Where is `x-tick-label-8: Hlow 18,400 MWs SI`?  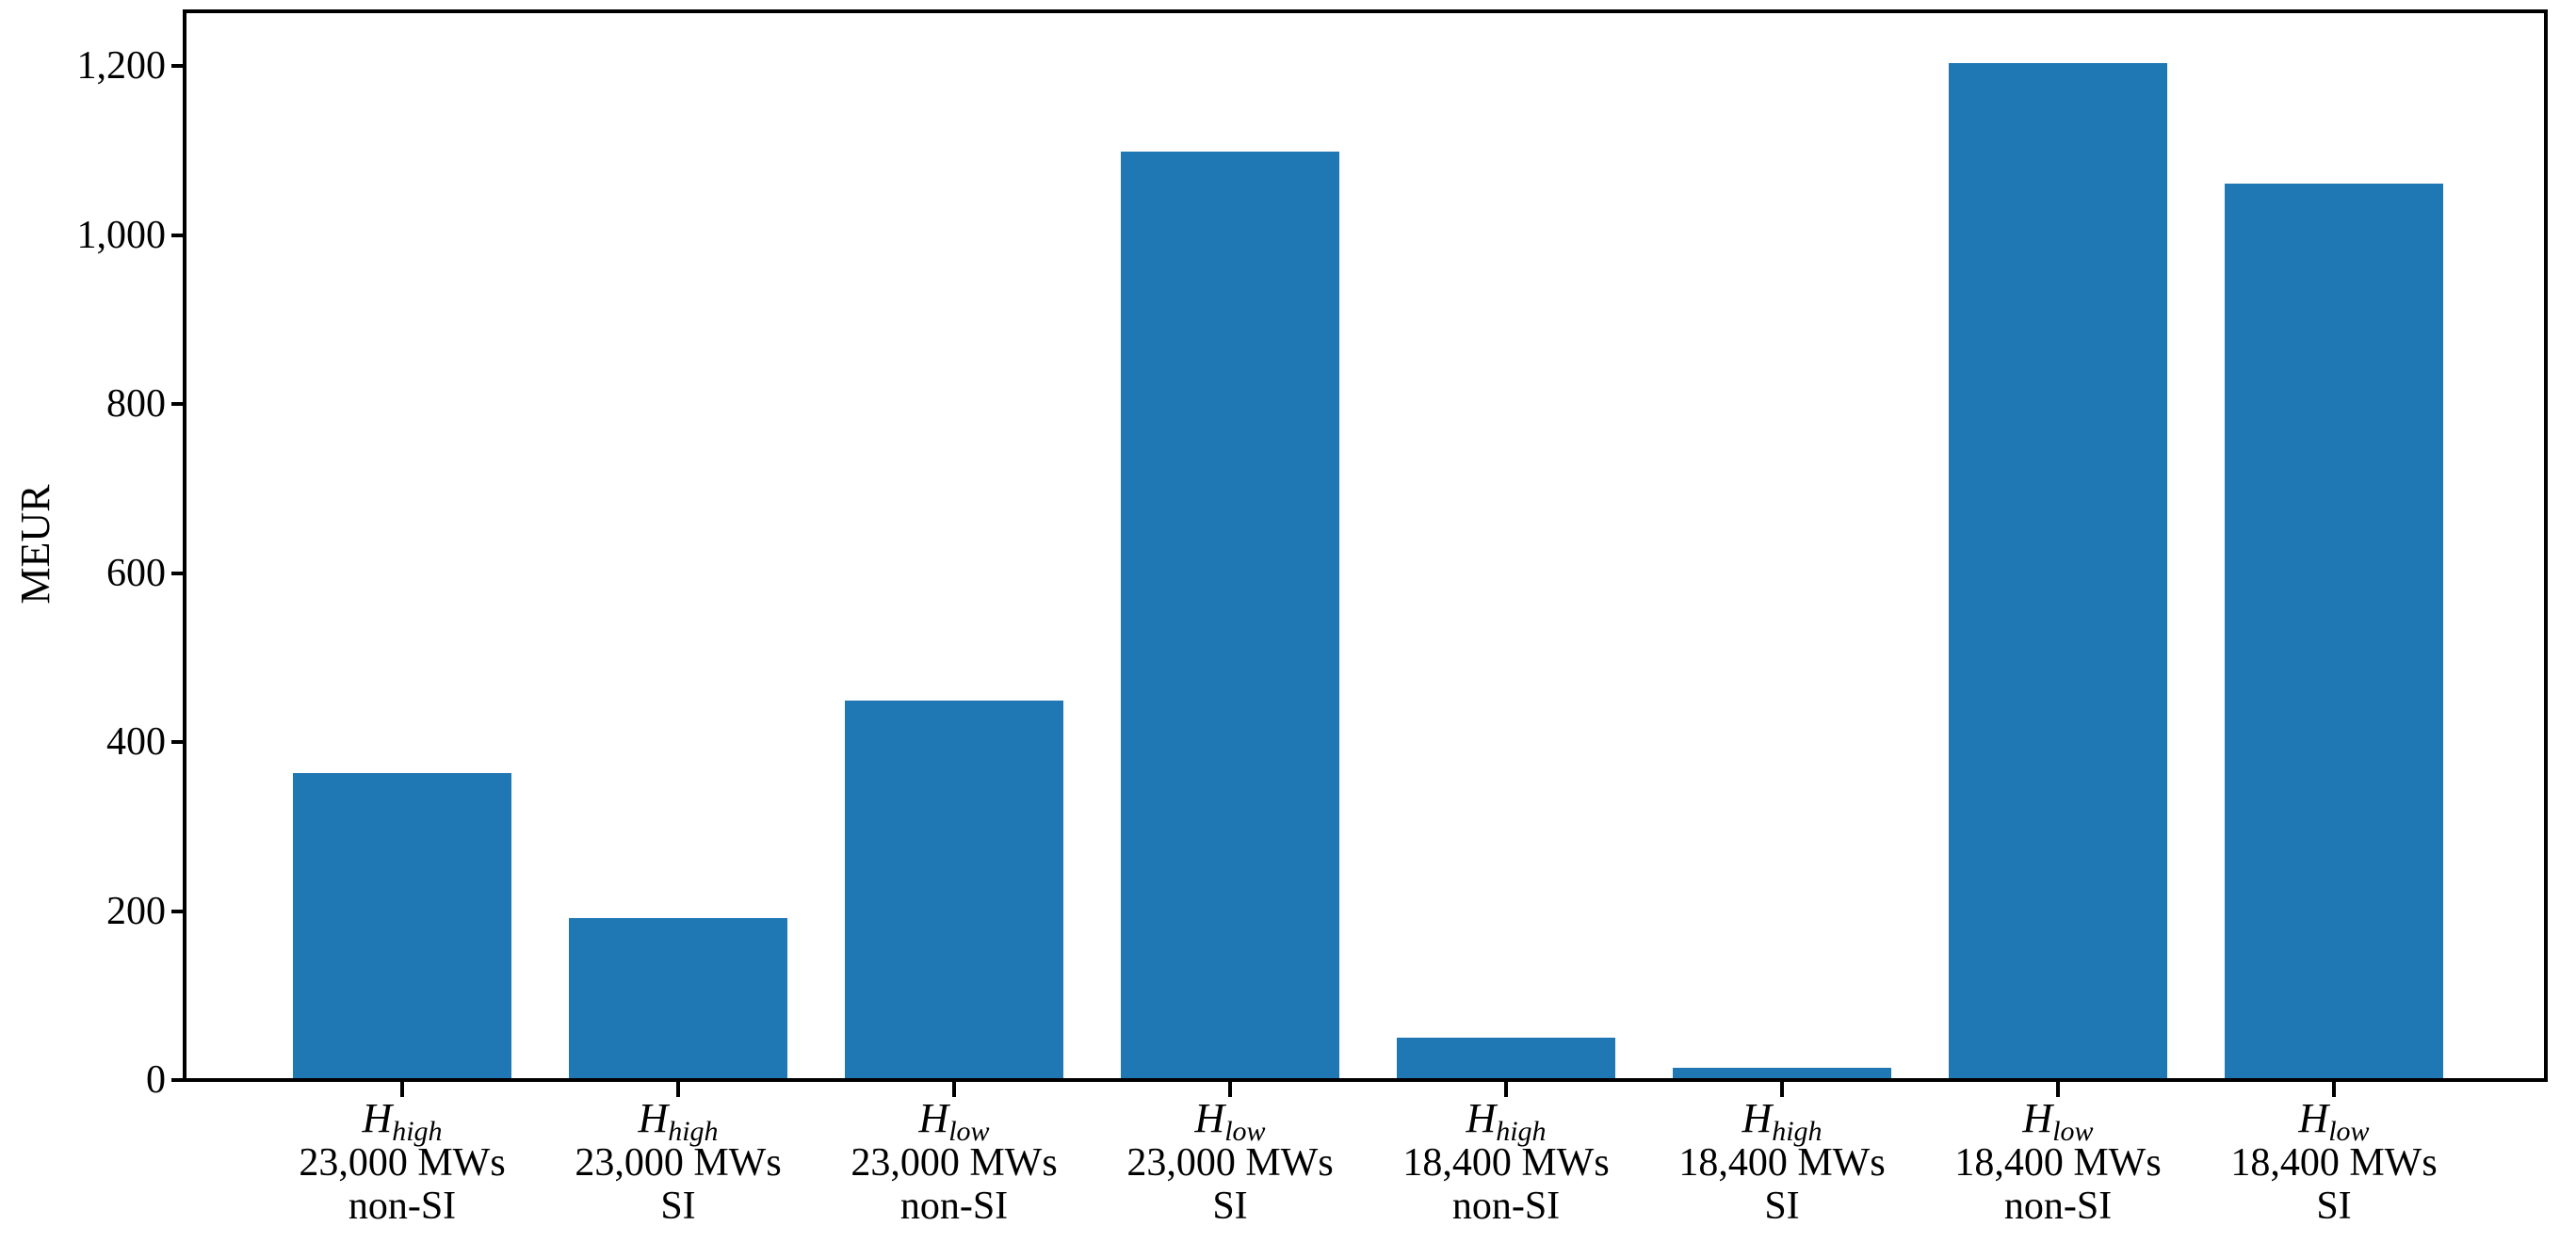
x-tick-label-8: Hlow 18,400 MWs SI is located at coordinates (2333, 1162).